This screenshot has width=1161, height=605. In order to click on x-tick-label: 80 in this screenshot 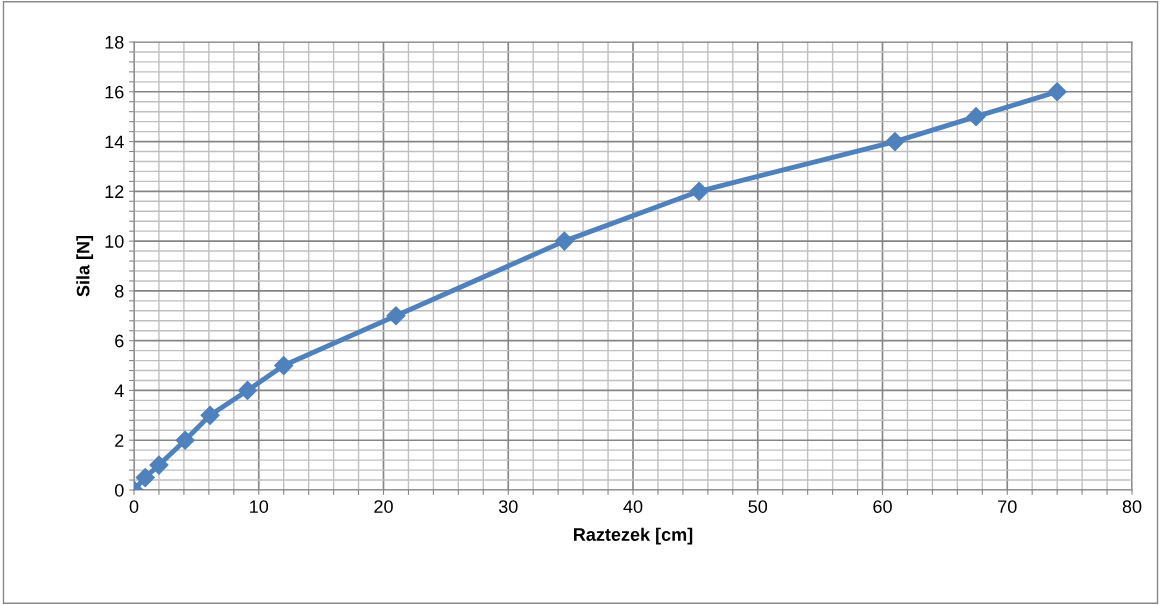, I will do `click(1132, 506)`.